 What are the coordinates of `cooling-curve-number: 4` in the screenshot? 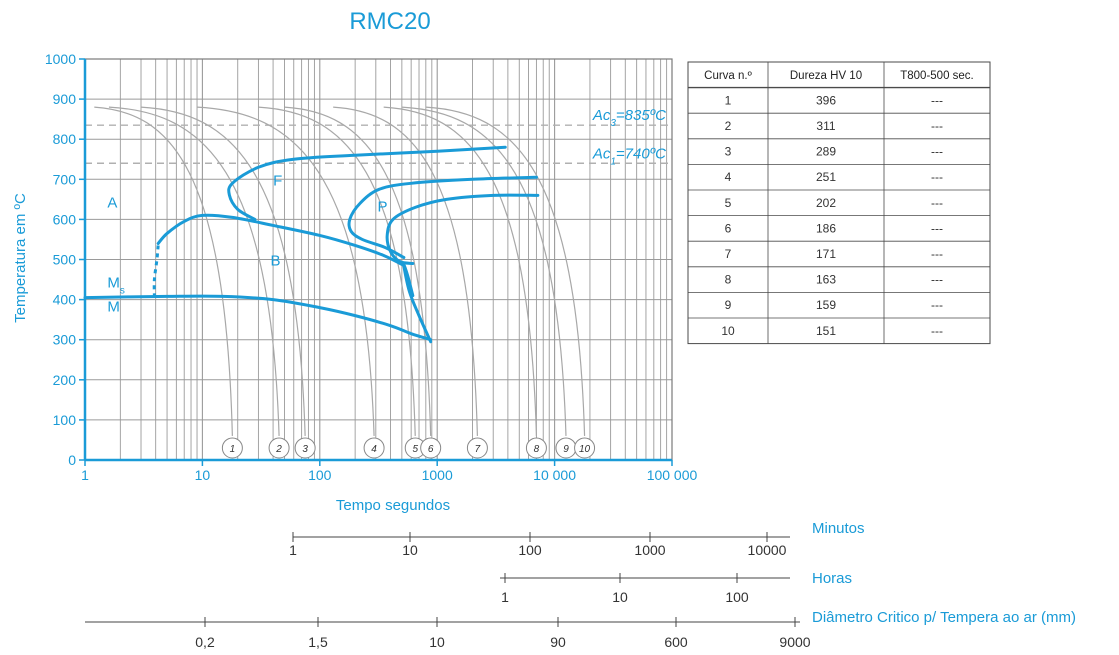 It's located at (374, 449).